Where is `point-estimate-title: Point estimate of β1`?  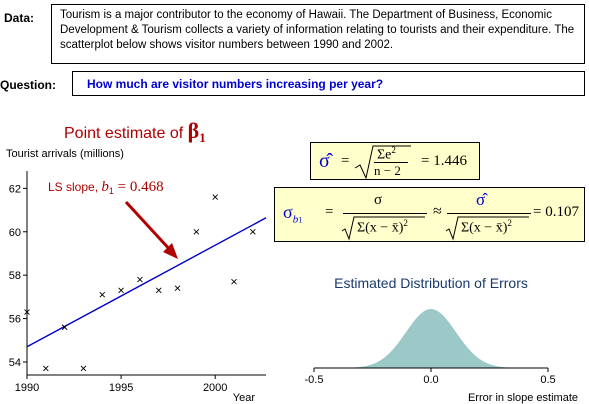
point-estimate-title: Point estimate of β1 is located at coordinates (135, 132).